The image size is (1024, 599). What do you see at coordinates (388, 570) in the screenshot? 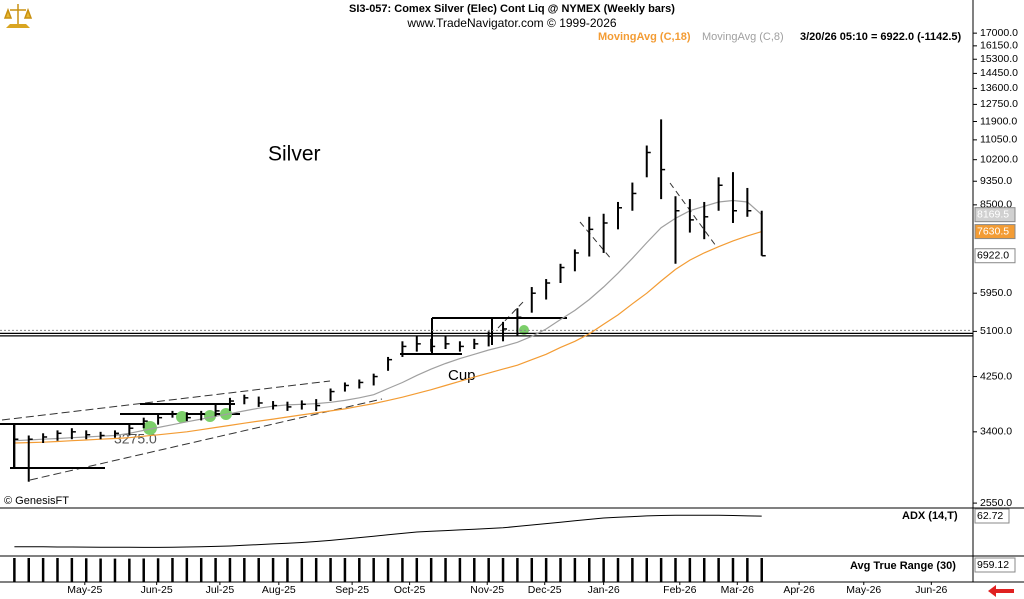
I see `atr-plot` at bounding box center [388, 570].